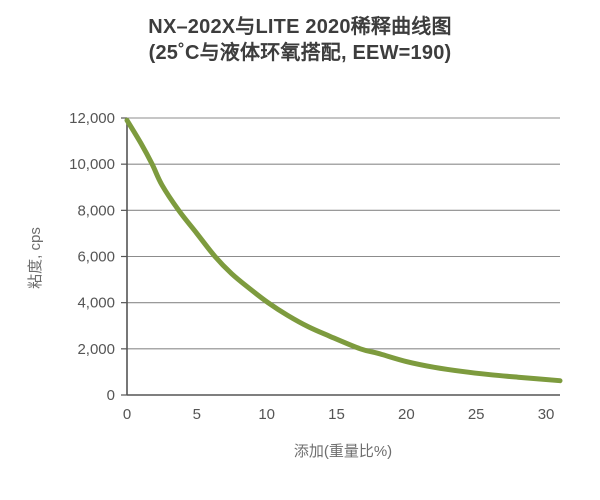 Image resolution: width=600 pixels, height=500 pixels. I want to click on y-tick-label-2000: 2,000, so click(96, 349).